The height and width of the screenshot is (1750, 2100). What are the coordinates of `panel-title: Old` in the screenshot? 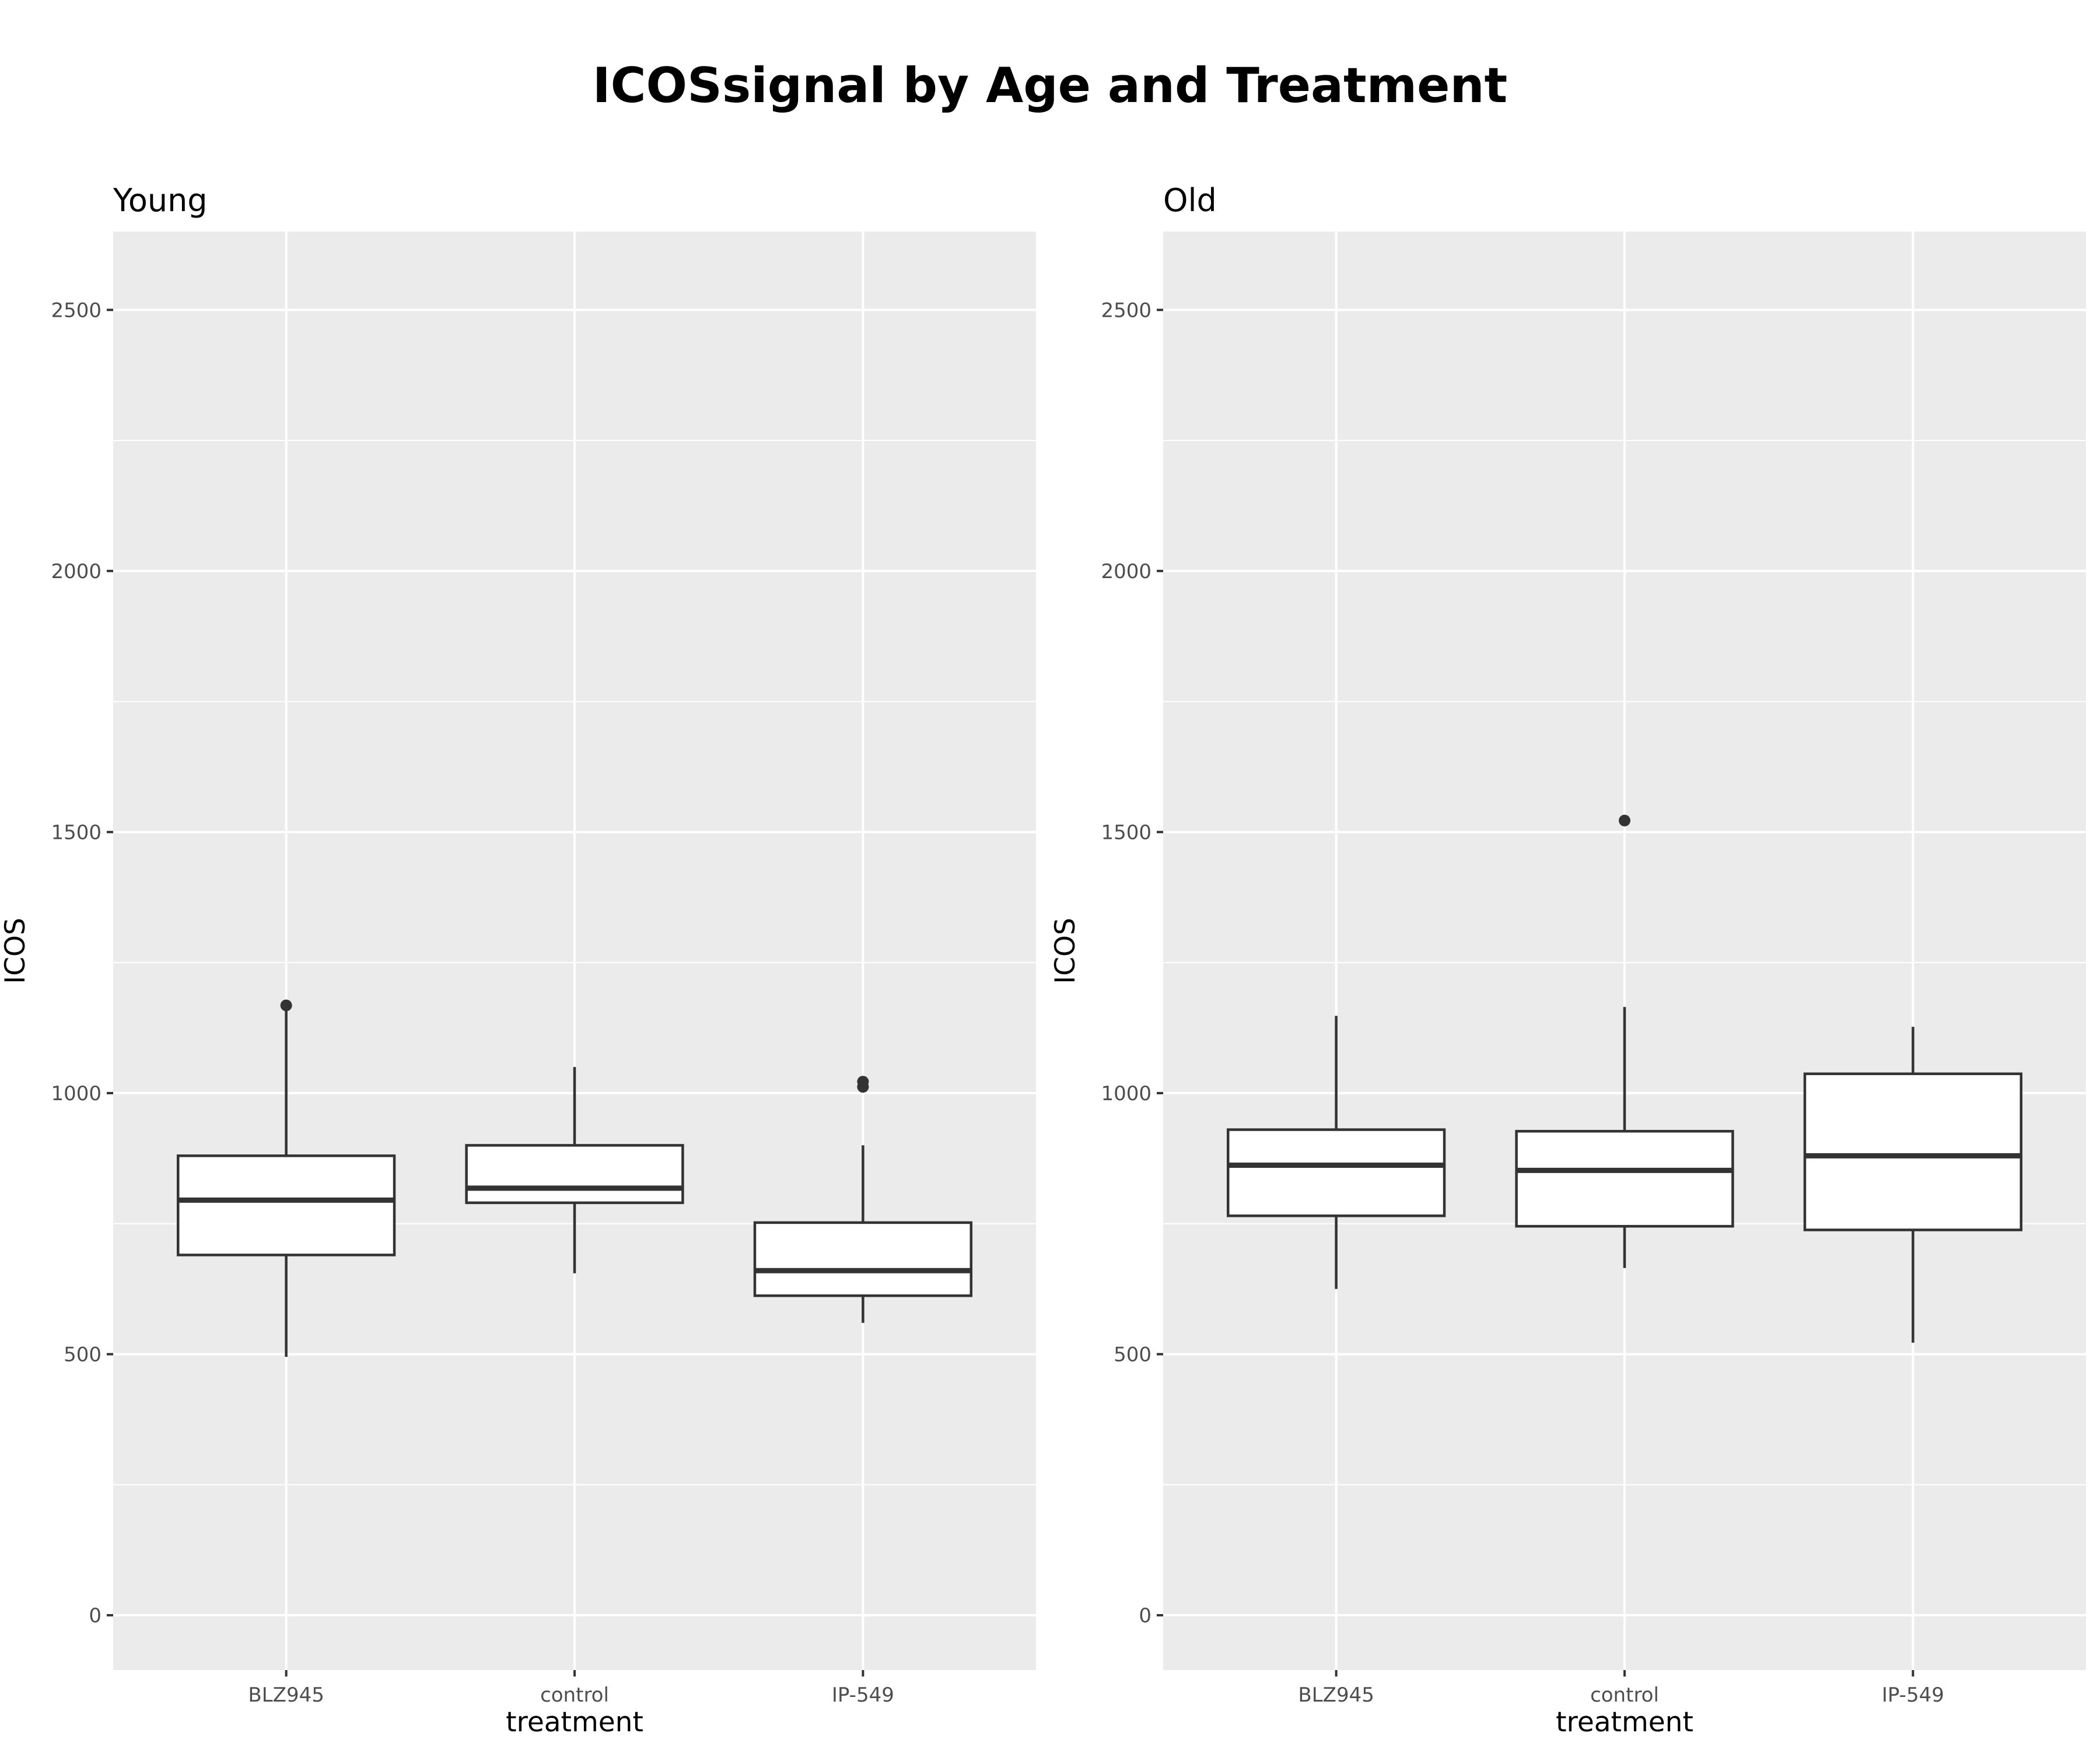 It's located at (1190, 201).